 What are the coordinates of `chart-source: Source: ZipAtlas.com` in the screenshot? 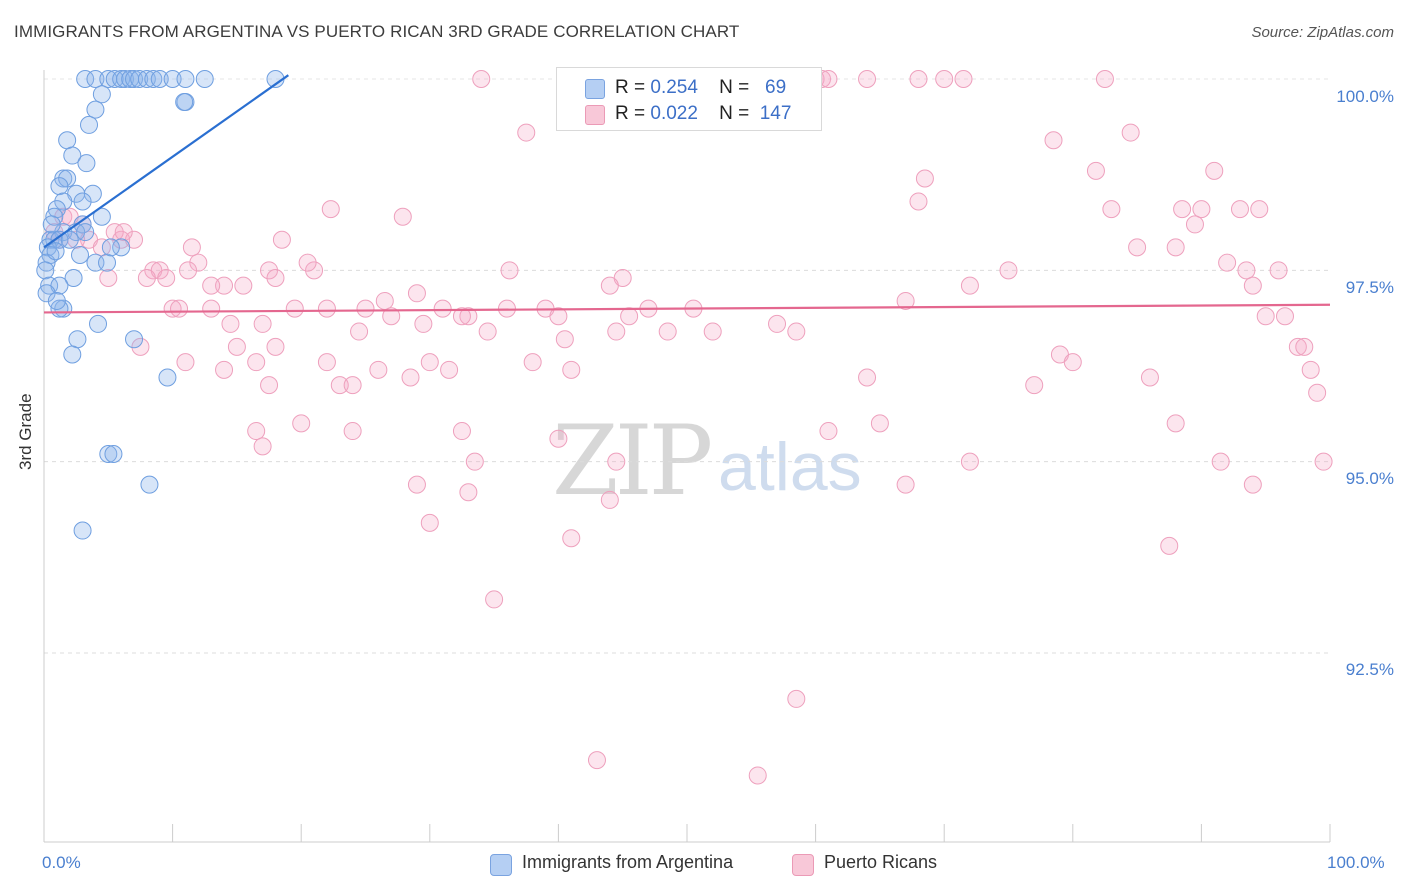 It's located at (1322, 32).